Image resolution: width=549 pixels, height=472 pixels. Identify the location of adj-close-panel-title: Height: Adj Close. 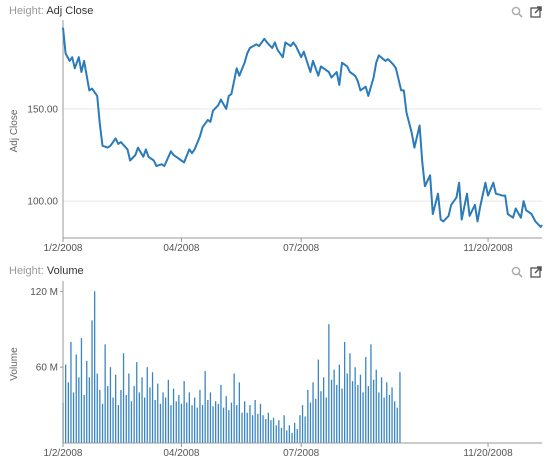
(51, 11).